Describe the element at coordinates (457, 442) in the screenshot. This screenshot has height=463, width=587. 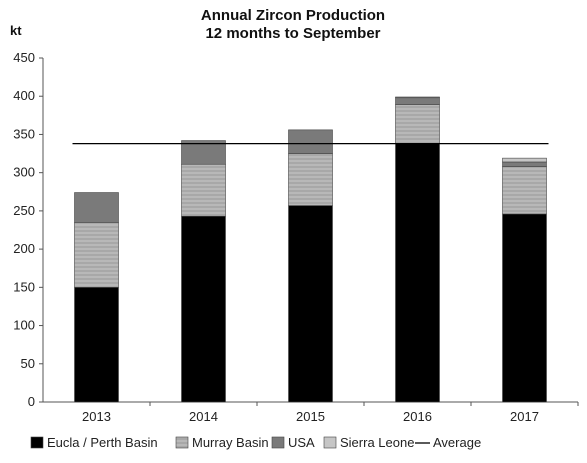
I see `legend-label: Average` at that location.